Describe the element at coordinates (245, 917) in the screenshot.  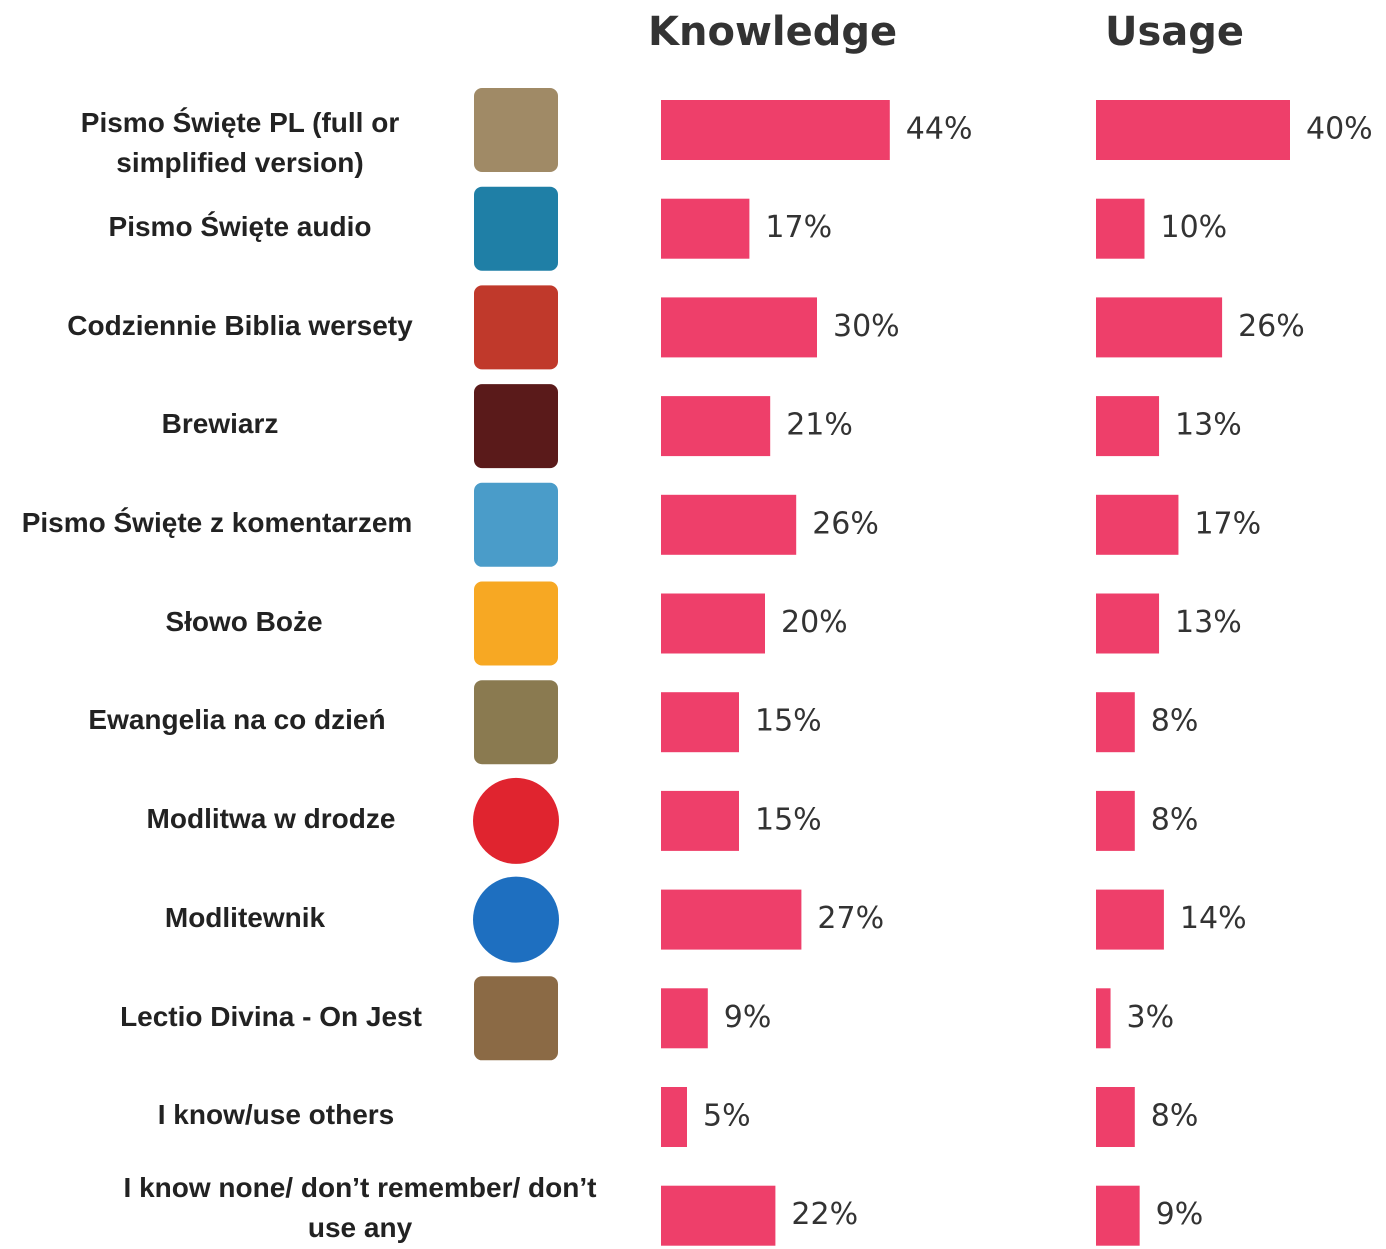
I see `category-label: Modlitewnik` at that location.